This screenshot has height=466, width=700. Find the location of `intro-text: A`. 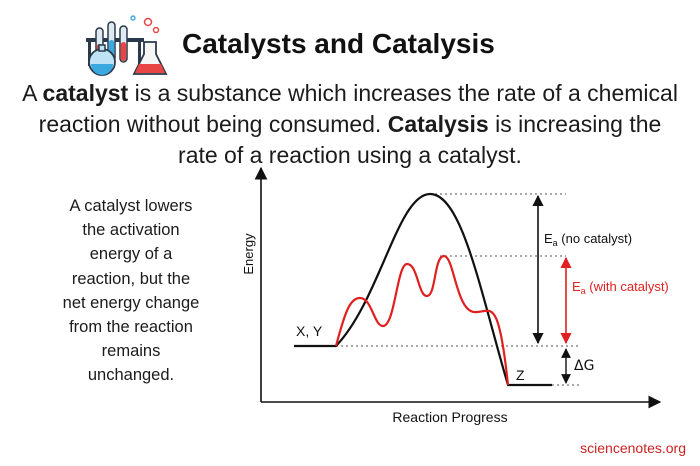

intro-text: A is located at coordinates (32, 93).